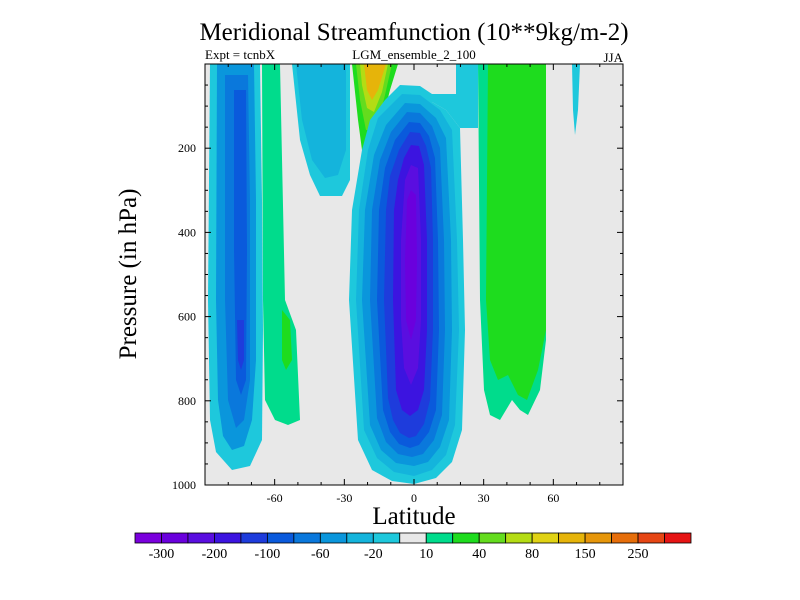  I want to click on contour-south-peak, so click(240, 345).